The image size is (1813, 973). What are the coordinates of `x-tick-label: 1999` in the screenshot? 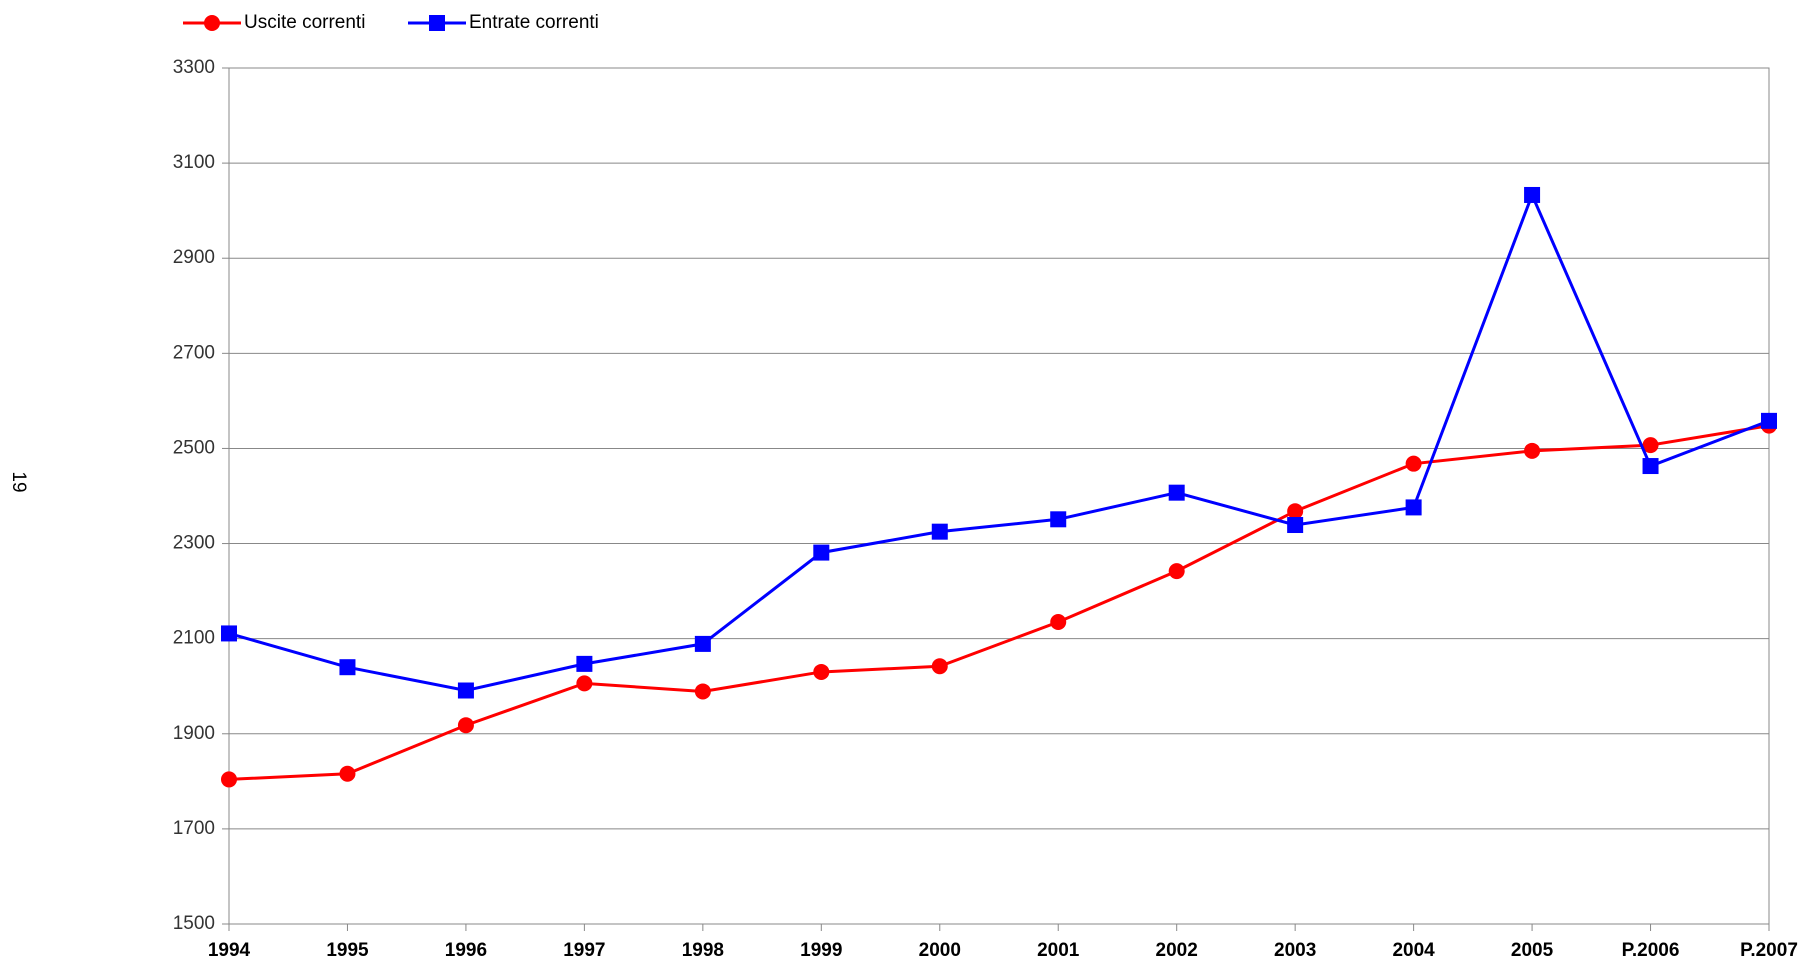 It's located at (821, 950).